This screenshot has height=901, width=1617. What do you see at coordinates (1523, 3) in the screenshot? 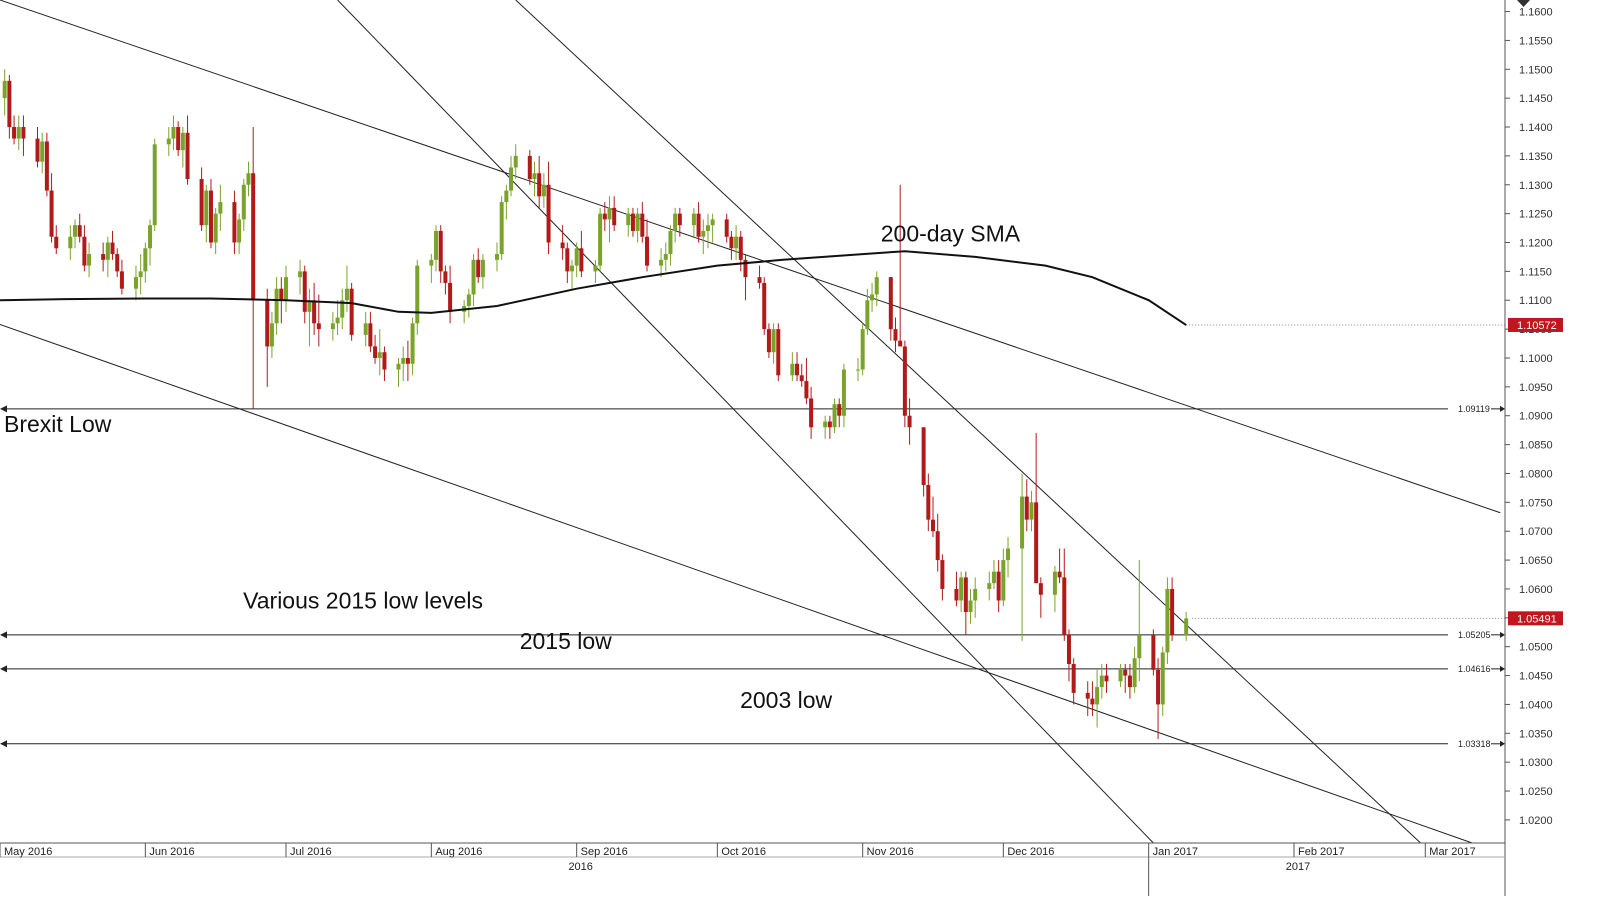
I see `chevron-down-icon` at bounding box center [1523, 3].